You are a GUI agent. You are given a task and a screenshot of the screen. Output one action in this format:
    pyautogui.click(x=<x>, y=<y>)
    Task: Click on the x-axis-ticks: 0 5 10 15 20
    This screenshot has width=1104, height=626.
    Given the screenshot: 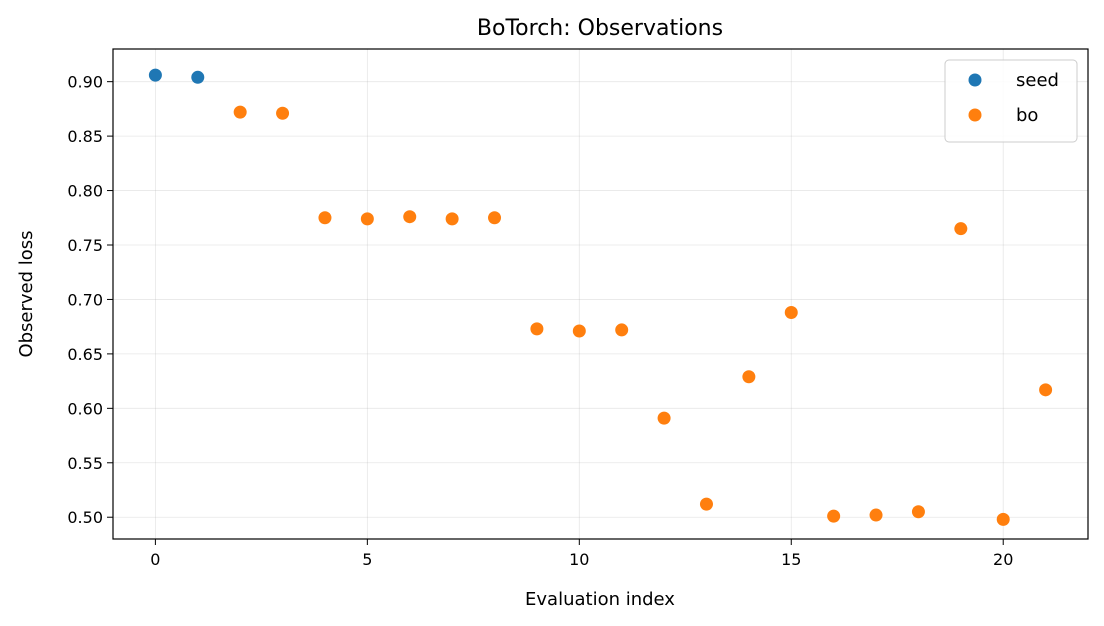 What is the action you would take?
    pyautogui.click(x=581, y=554)
    